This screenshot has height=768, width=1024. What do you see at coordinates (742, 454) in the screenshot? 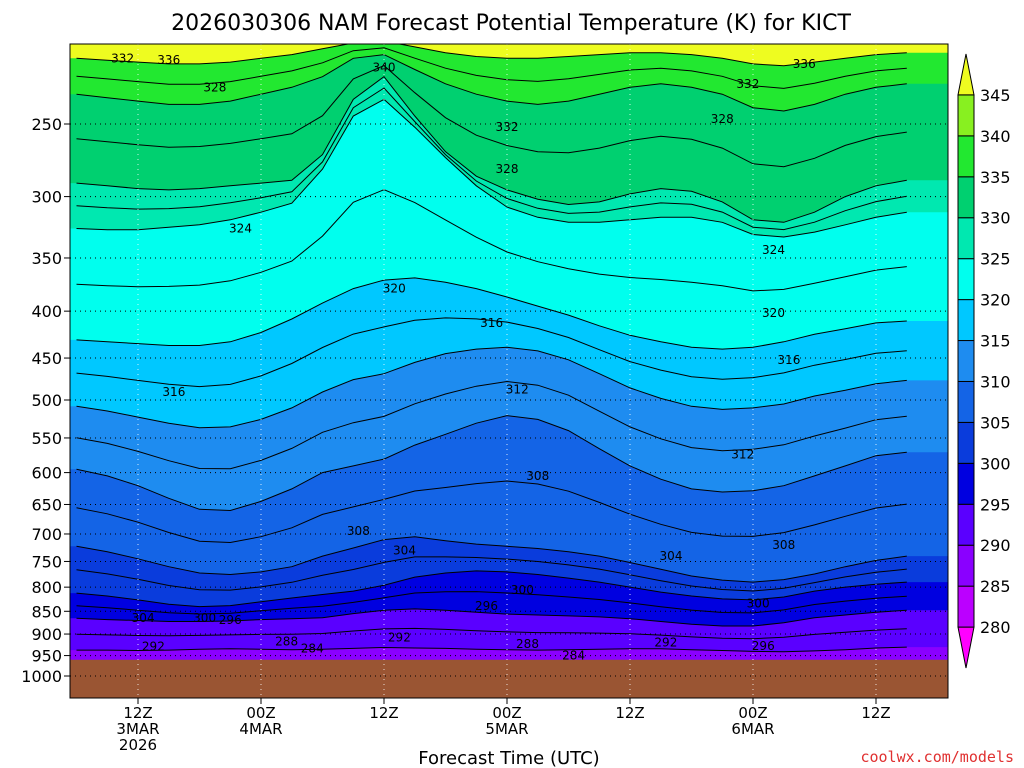
I see `contour-label-17: 312` at bounding box center [742, 454].